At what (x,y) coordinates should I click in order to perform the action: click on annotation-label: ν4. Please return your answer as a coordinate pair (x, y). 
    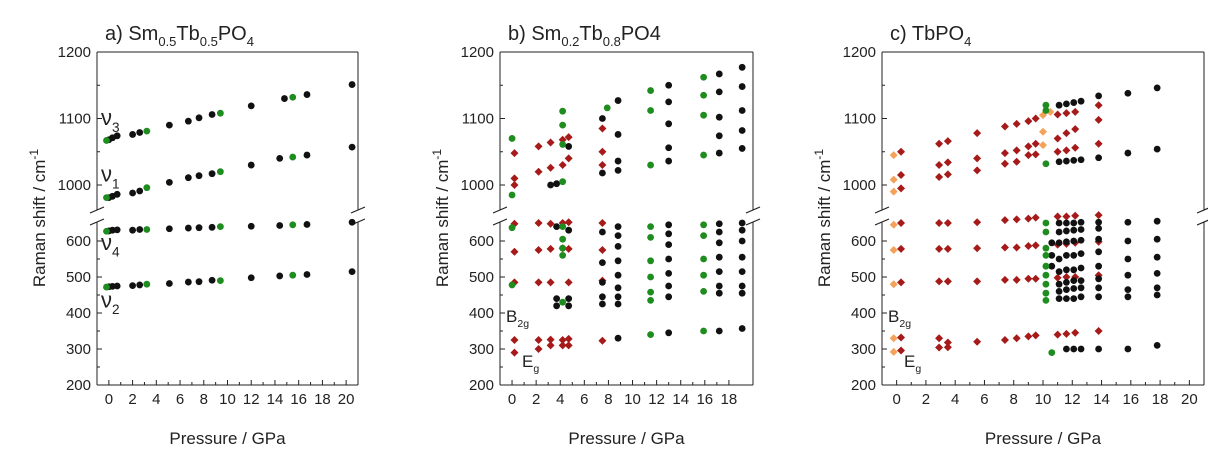
    Looking at the image, I should click on (110, 245).